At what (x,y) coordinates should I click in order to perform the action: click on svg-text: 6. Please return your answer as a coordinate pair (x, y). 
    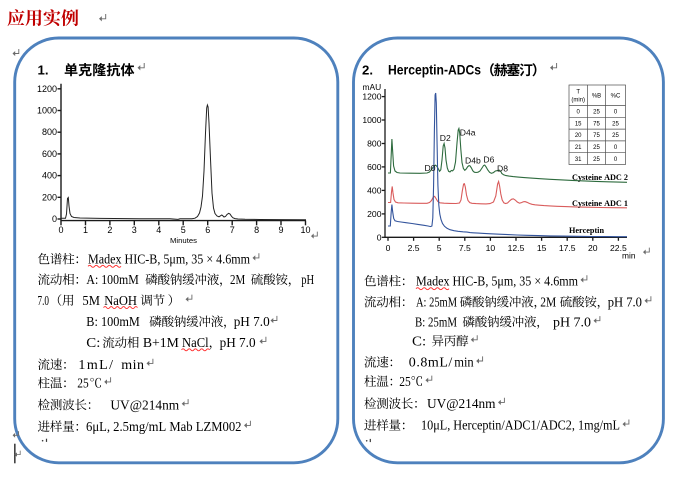
    Looking at the image, I should click on (207, 230).